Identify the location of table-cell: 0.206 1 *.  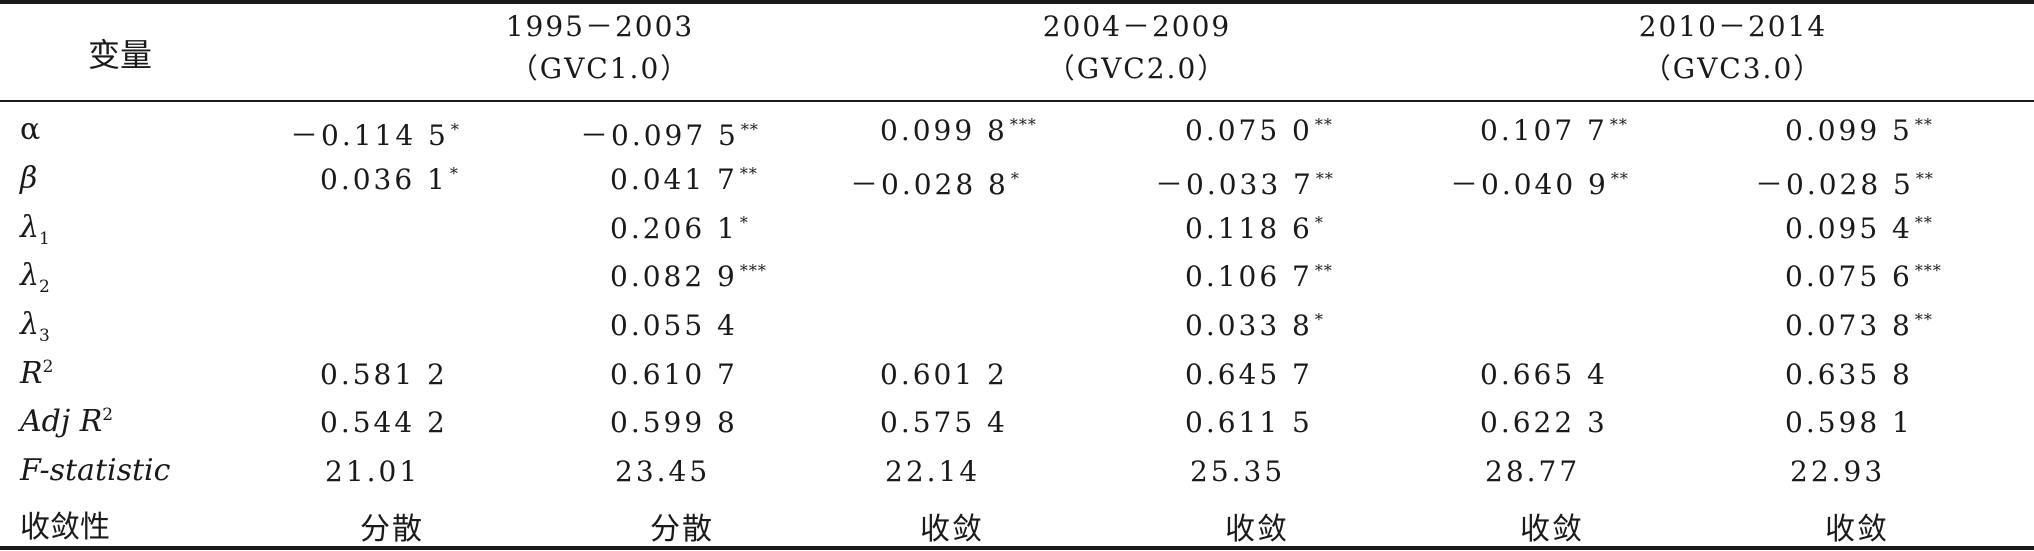
(679, 228).